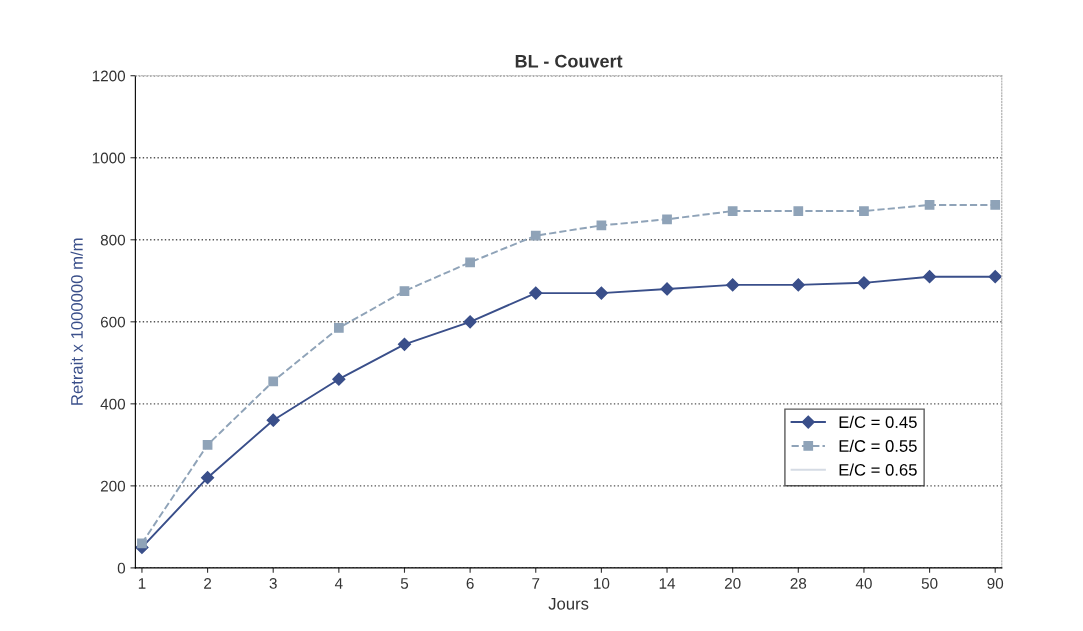 The width and height of the screenshot is (1083, 631). What do you see at coordinates (113, 240) in the screenshot?
I see `y-tick-label: 800` at bounding box center [113, 240].